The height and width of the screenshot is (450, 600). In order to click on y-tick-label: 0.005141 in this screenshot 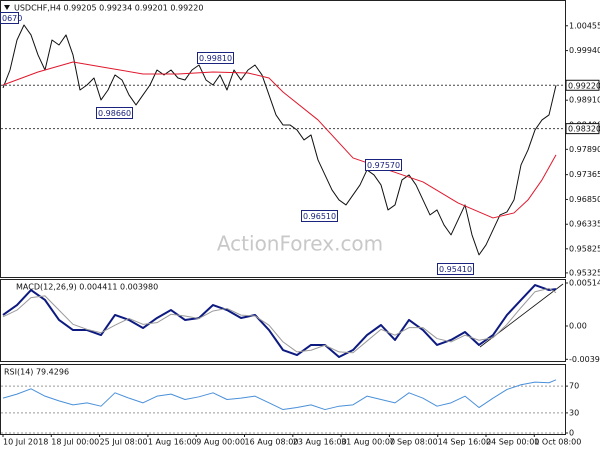, I will do `click(584, 283)`.